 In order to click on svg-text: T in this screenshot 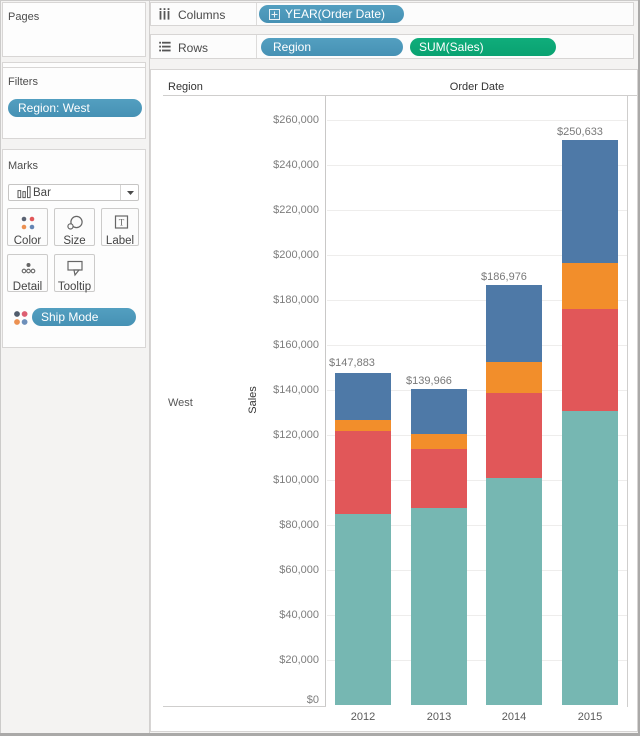, I will do `click(122, 223)`.